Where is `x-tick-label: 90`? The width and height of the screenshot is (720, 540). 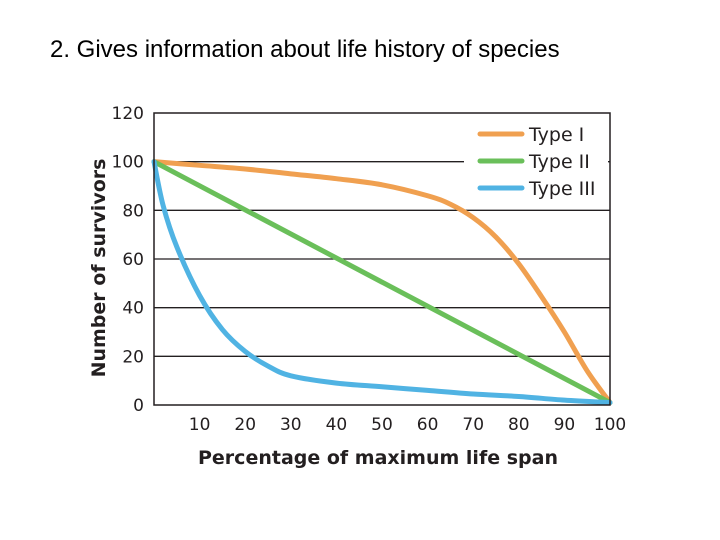
x-tick-label: 90 is located at coordinates (565, 425).